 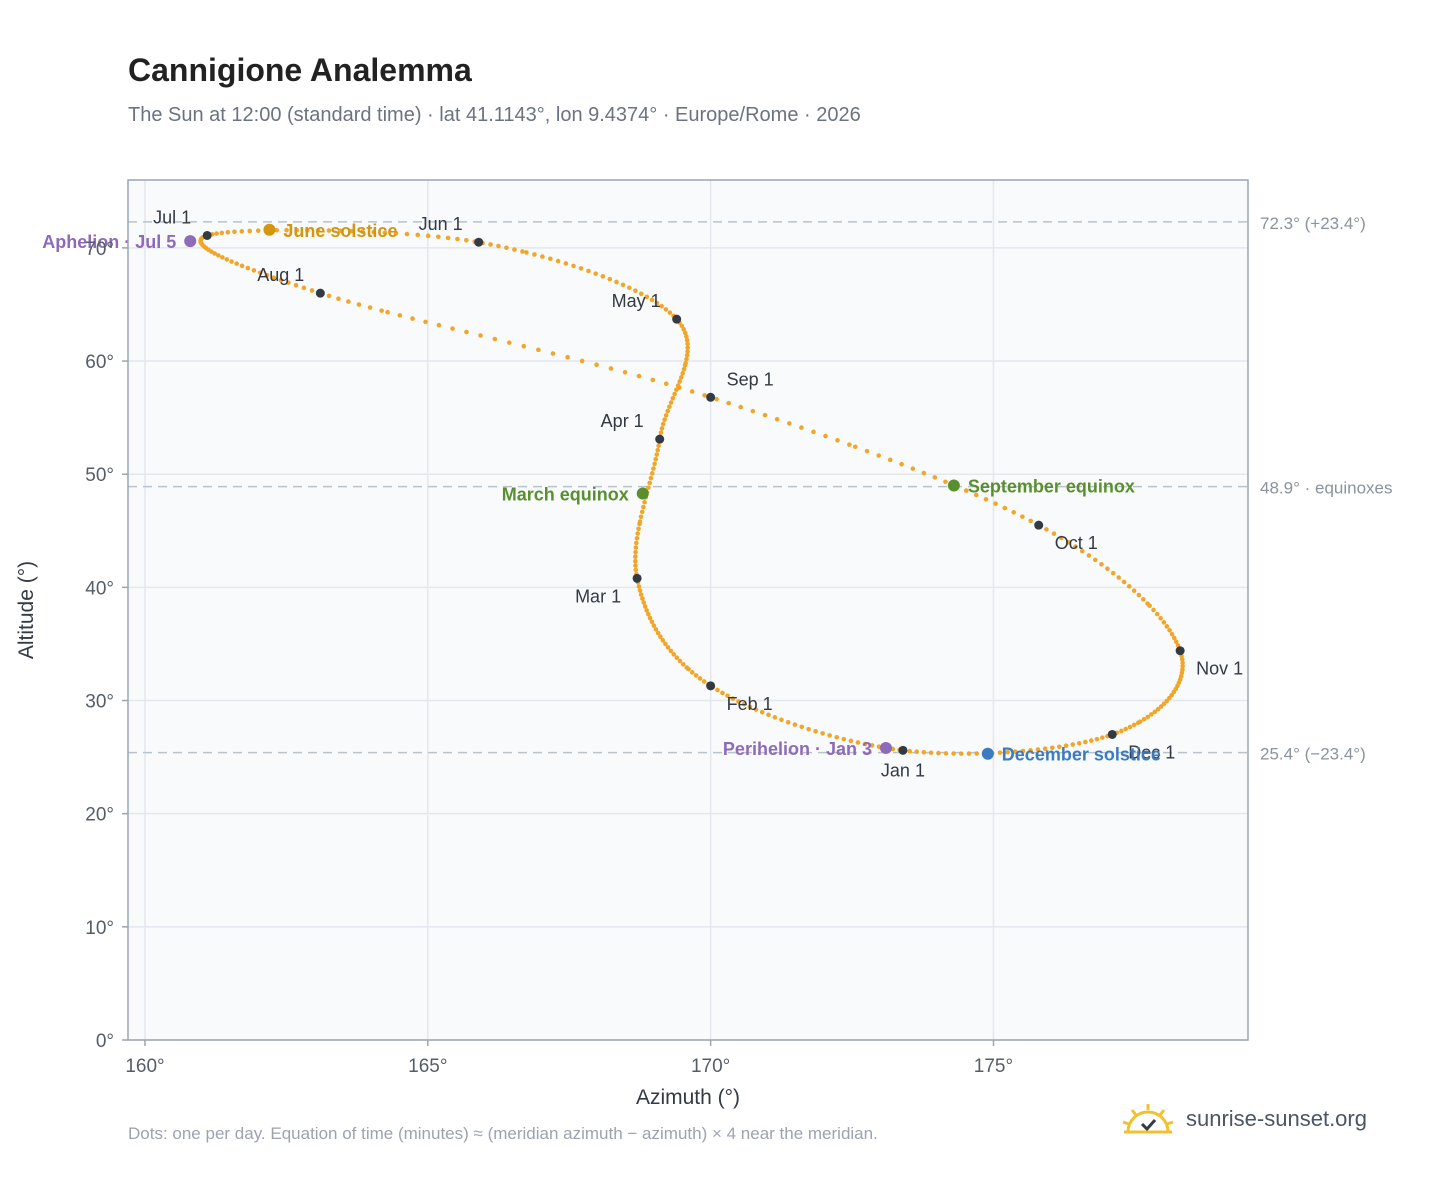 I want to click on month-label: Apr 1, so click(x=622, y=421).